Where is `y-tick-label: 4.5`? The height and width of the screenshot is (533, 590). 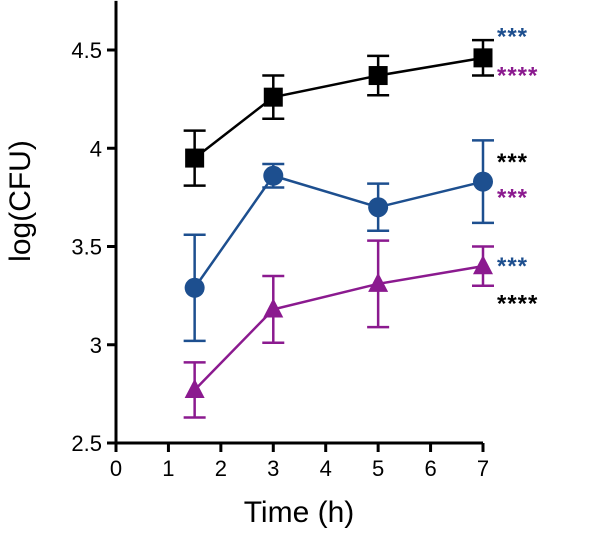
y-tick-label: 4.5 is located at coordinates (86, 50).